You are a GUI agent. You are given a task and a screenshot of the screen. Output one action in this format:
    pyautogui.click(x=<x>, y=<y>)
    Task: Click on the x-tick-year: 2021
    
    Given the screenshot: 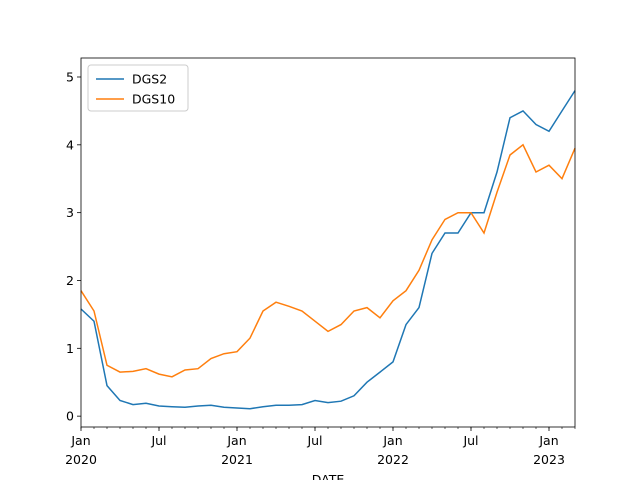 What is the action you would take?
    pyautogui.click(x=237, y=459)
    